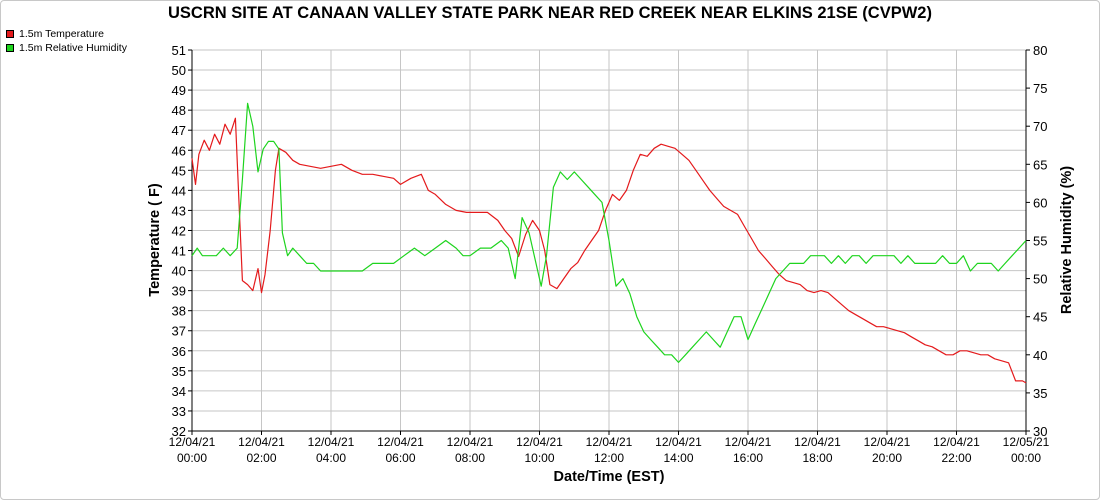  I want to click on legend-label-humidity: 1.5m Relative Humidity, so click(73, 48).